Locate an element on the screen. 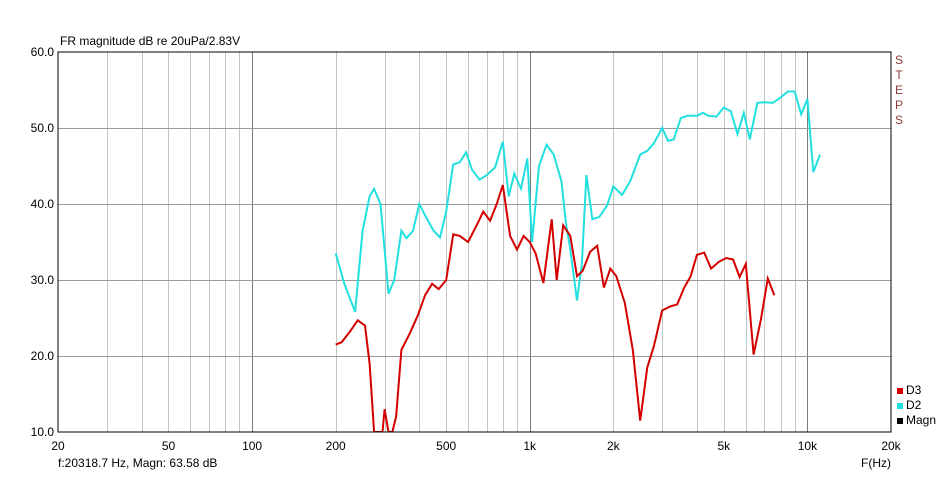 The height and width of the screenshot is (484, 949). y-tick-label: 20.0 is located at coordinates (43, 356).